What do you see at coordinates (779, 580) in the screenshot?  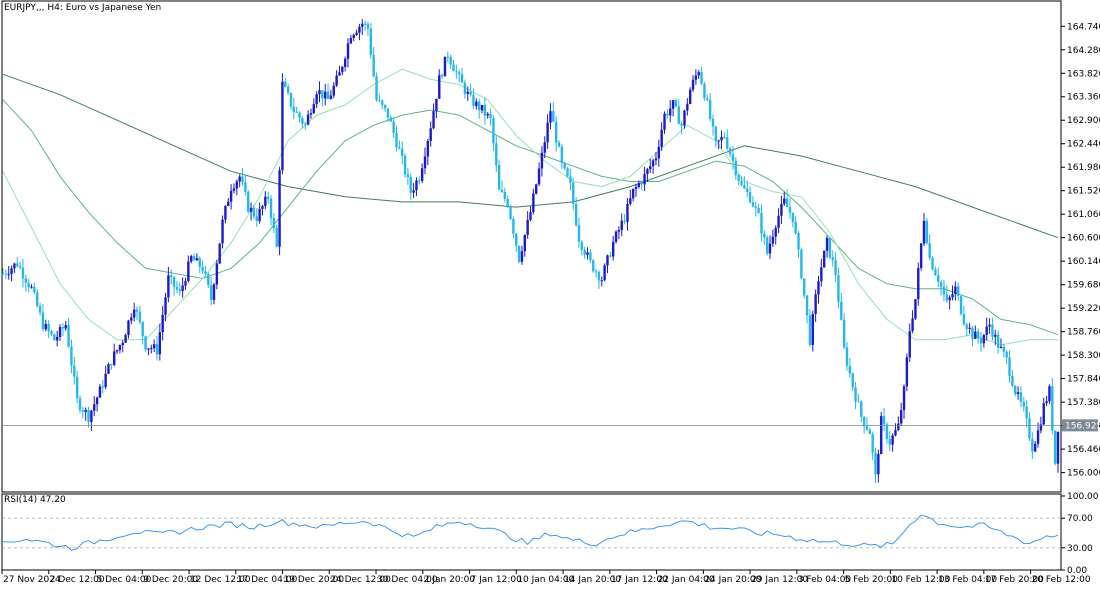 I see `time-tick-label: 29 Jan 12:00` at bounding box center [779, 580].